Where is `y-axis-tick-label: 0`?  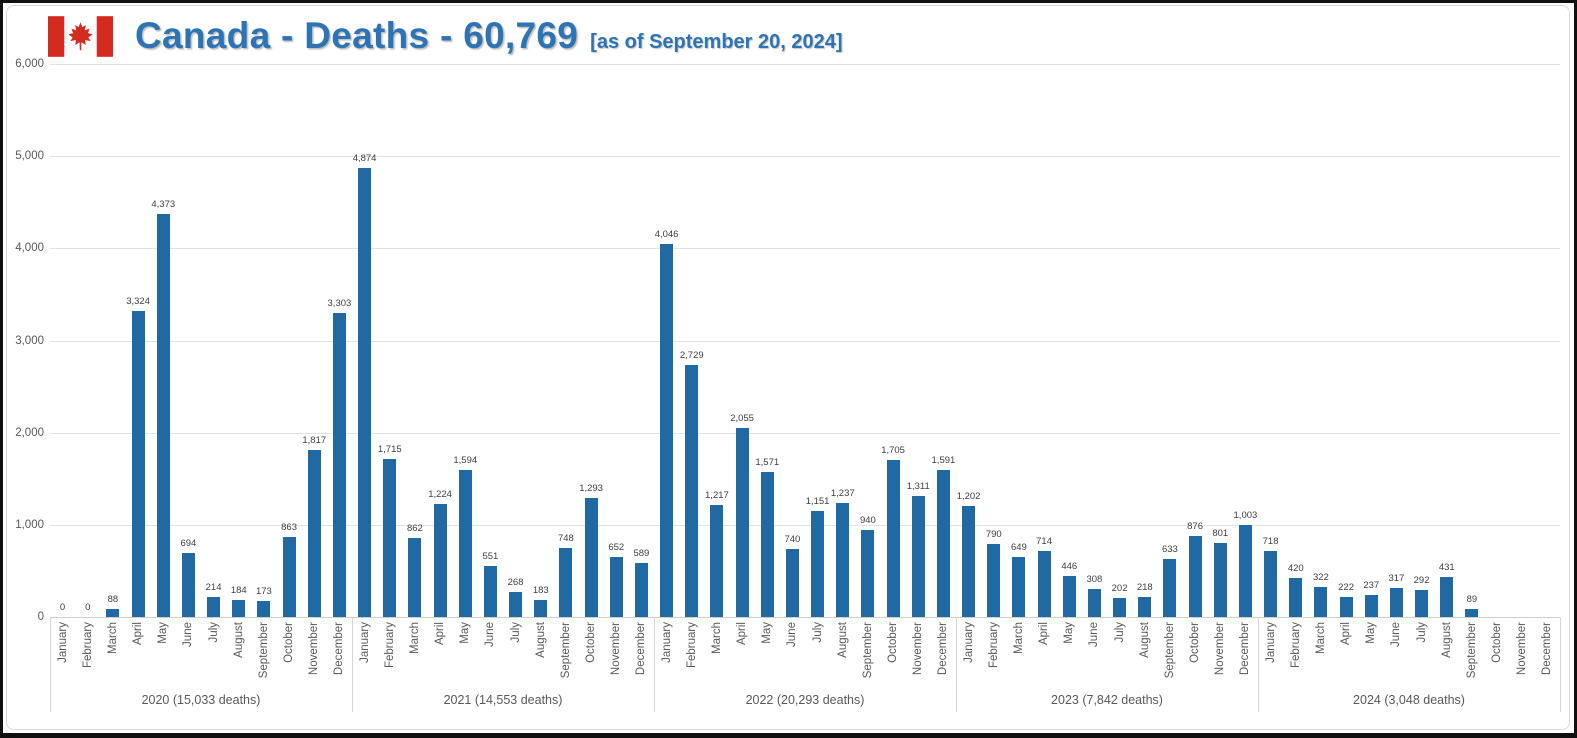 y-axis-tick-label: 0 is located at coordinates (40, 617).